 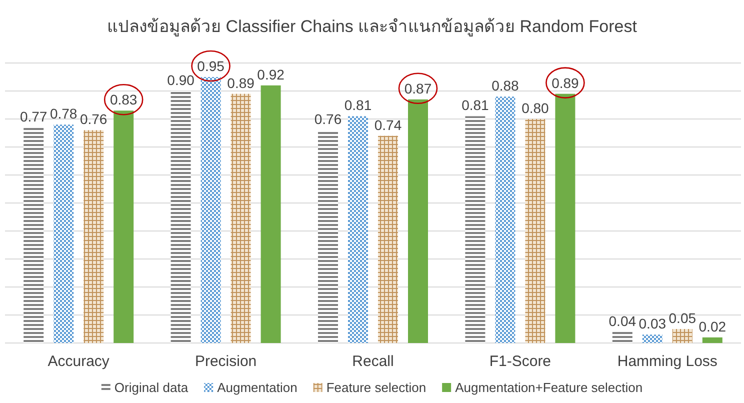 What do you see at coordinates (181, 80) in the screenshot?
I see `data-label: 0.90` at bounding box center [181, 80].